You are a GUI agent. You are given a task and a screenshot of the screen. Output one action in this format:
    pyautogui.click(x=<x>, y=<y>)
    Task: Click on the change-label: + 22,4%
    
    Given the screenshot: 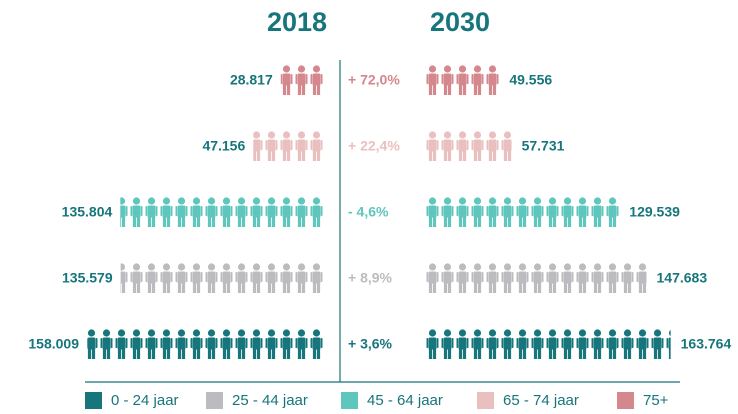 What is the action you would take?
    pyautogui.click(x=374, y=146)
    